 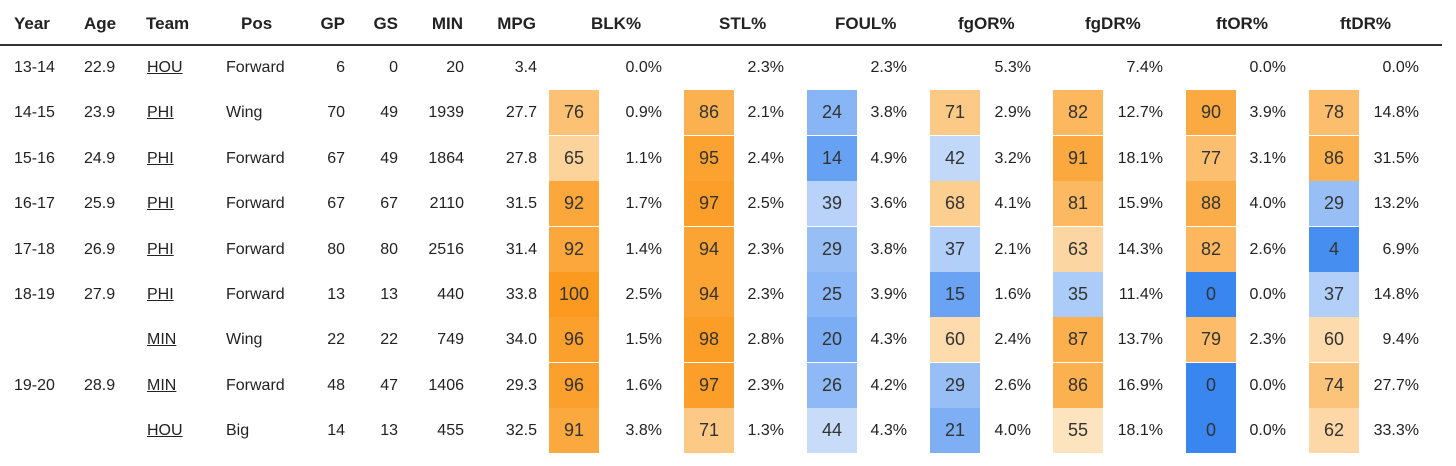 I want to click on cell-year: 19-20, so click(x=34, y=385).